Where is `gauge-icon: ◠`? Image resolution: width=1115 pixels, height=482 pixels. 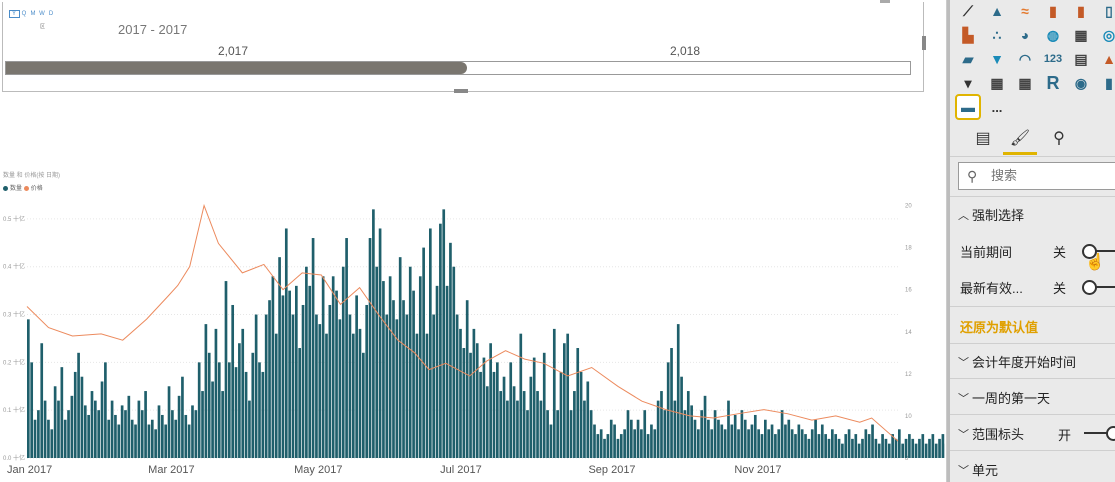 gauge-icon: ◠ is located at coordinates (1025, 58).